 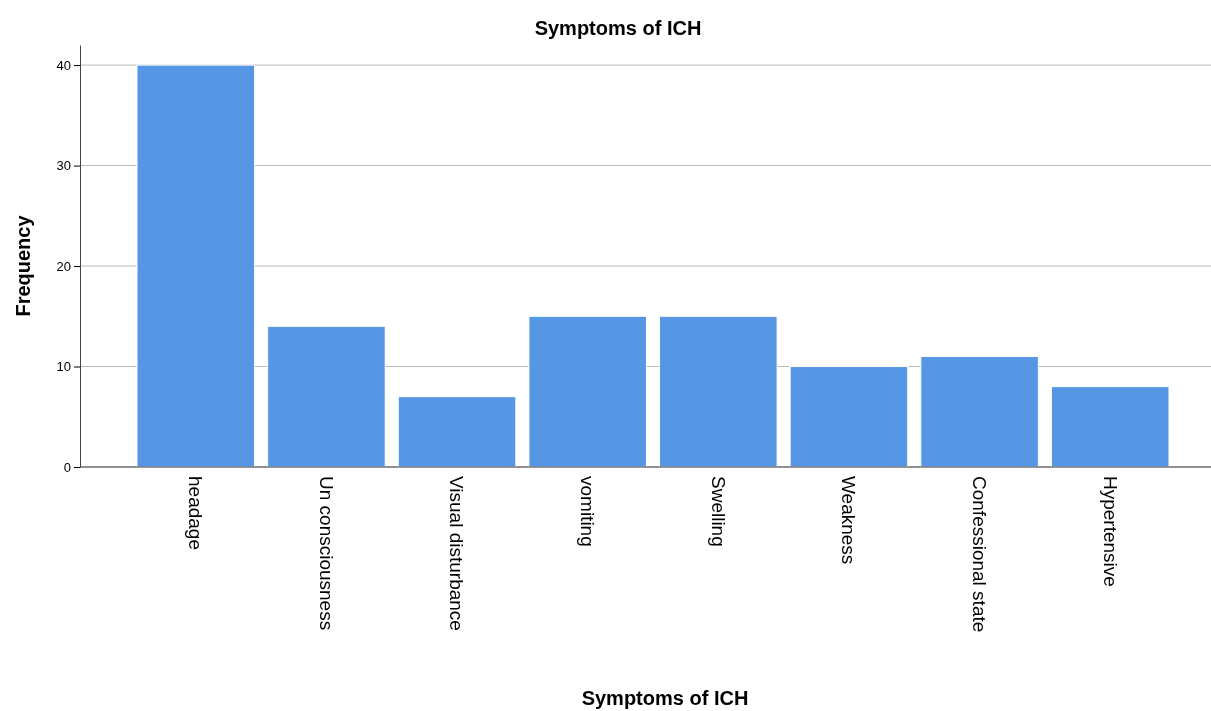 I want to click on y-tick-label: 0, so click(x=67, y=467).